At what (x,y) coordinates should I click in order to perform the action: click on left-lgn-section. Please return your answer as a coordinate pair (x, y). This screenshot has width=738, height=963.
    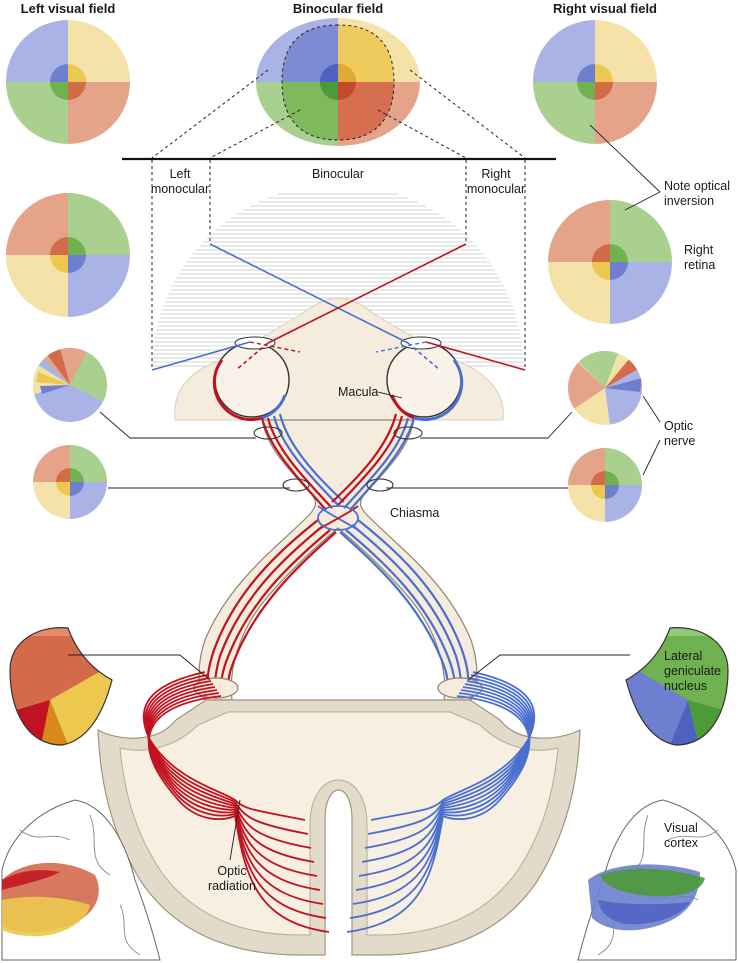
    Looking at the image, I should click on (61, 686).